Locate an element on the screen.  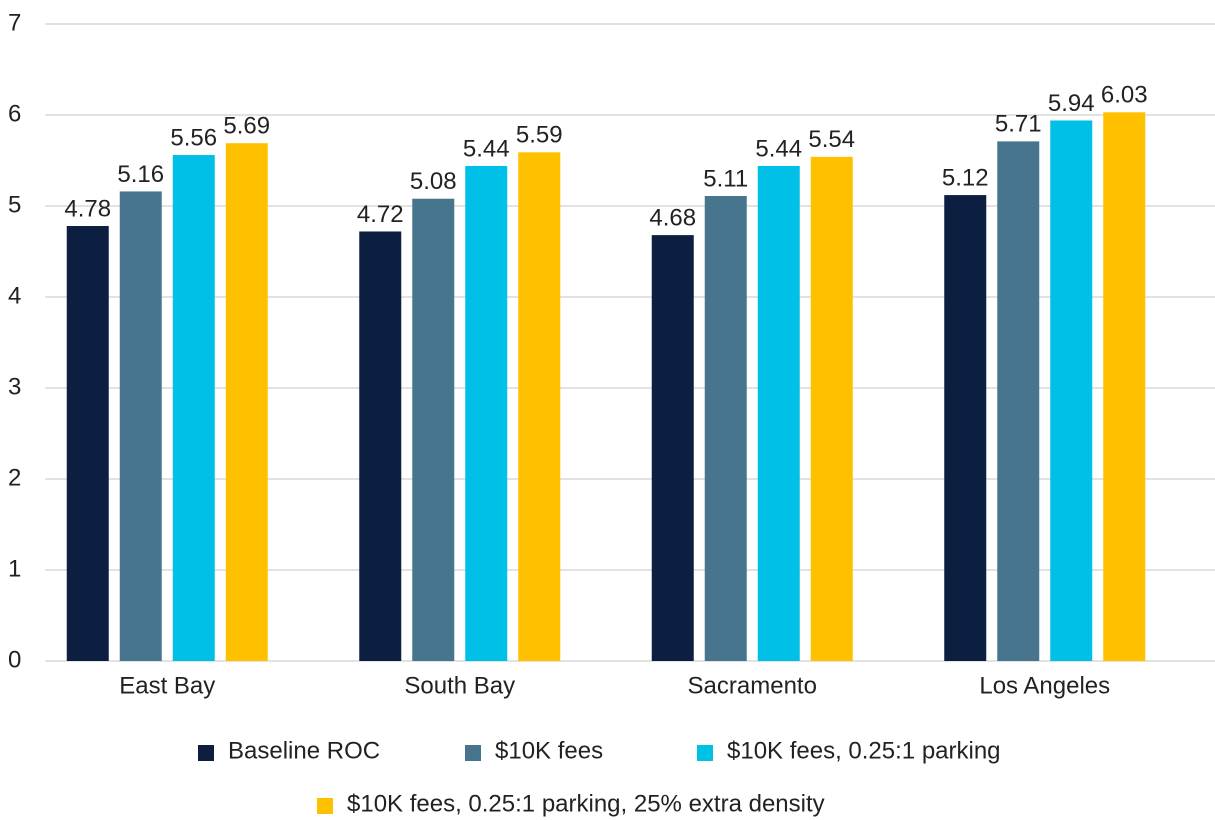
y-tick-label: 6 is located at coordinates (14, 113).